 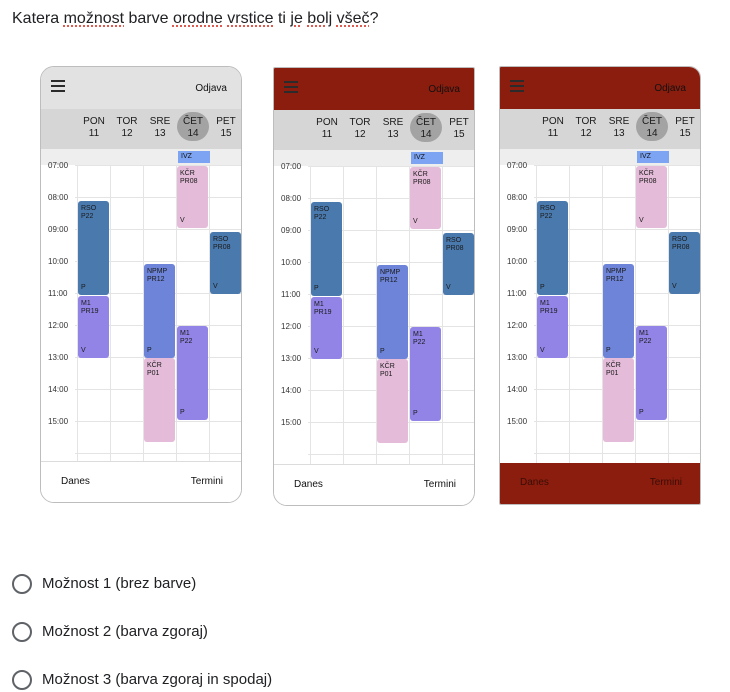 I want to click on question-text: Katera, so click(x=38, y=18).